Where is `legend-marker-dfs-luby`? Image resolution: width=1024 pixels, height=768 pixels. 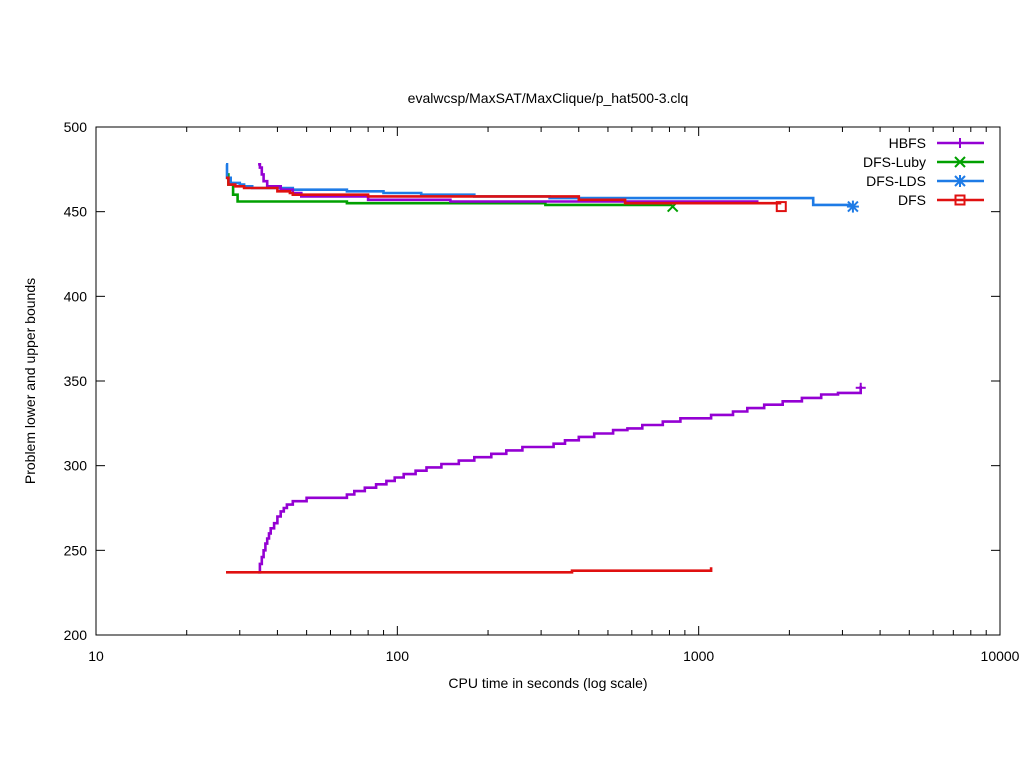
legend-marker-dfs-luby is located at coordinates (960, 162).